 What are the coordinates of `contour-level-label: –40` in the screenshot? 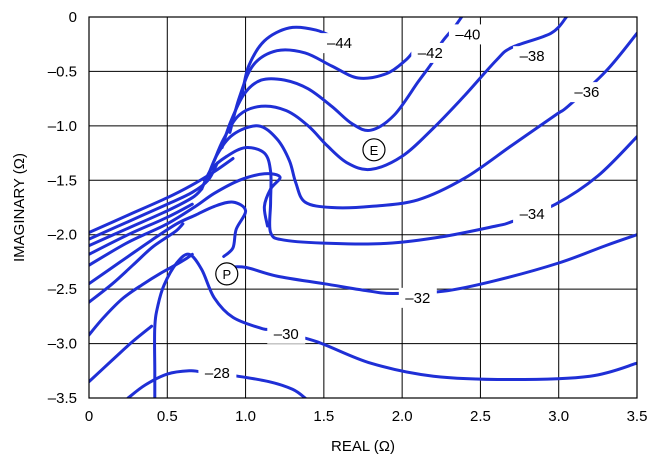 It's located at (467, 34).